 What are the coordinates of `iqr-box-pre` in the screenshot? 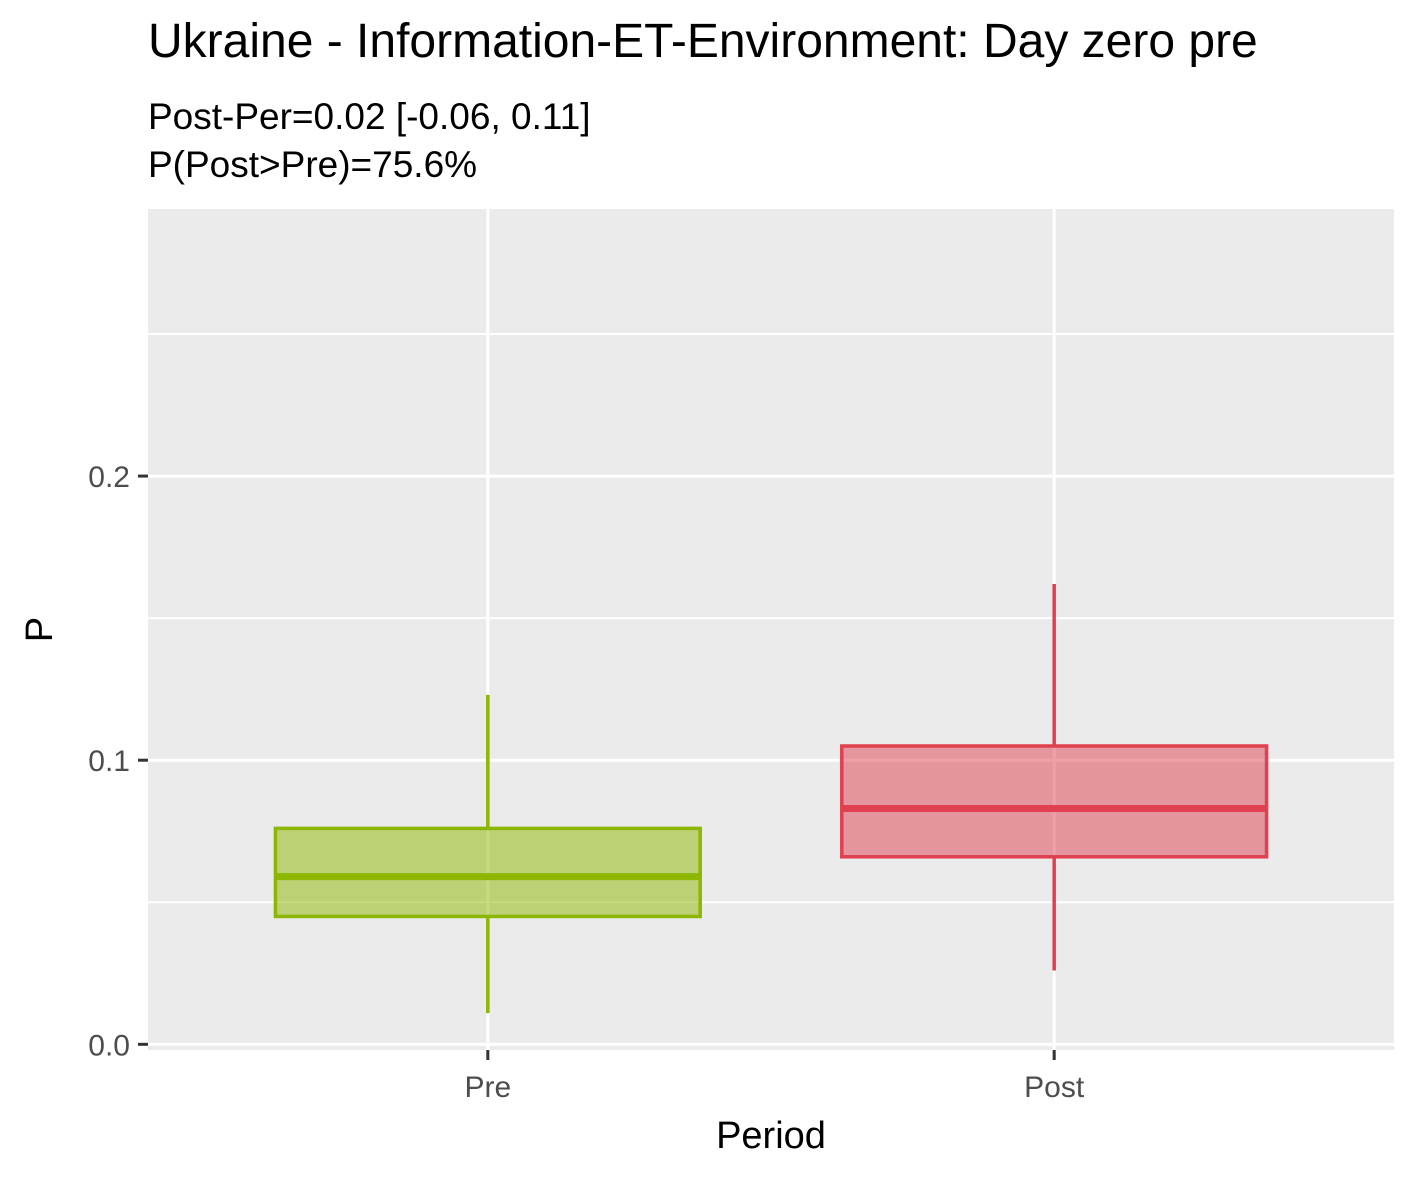 It's located at (487, 872).